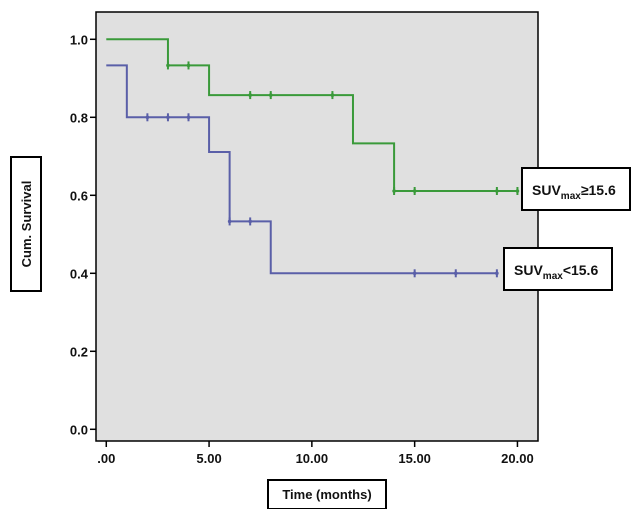 Image resolution: width=632 pixels, height=509 pixels. Describe the element at coordinates (208, 458) in the screenshot. I see `x-tick-label: 5.00` at that location.